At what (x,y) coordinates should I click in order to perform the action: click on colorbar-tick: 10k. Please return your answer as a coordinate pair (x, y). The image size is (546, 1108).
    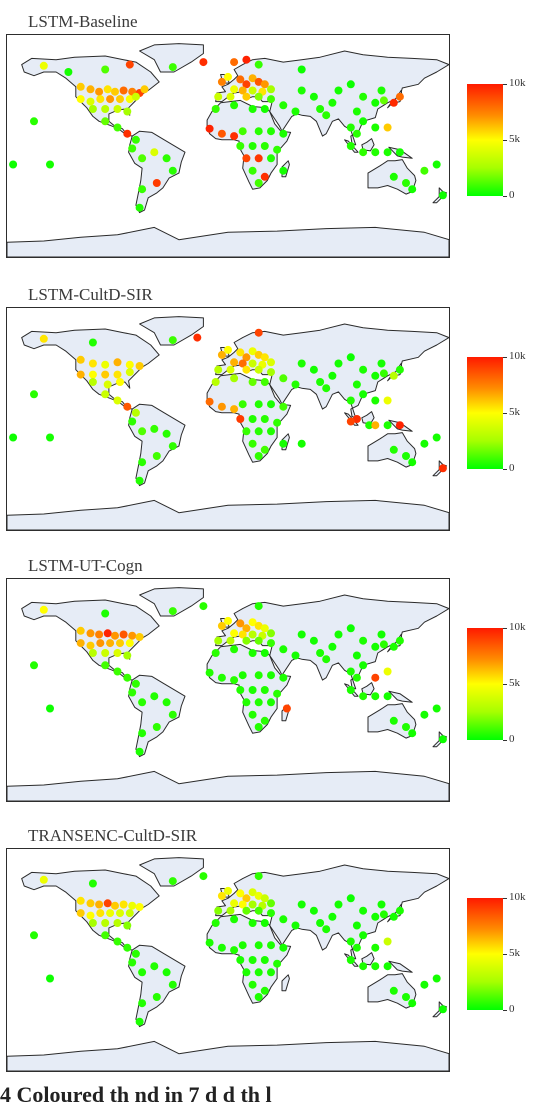
    Looking at the image, I should click on (514, 356).